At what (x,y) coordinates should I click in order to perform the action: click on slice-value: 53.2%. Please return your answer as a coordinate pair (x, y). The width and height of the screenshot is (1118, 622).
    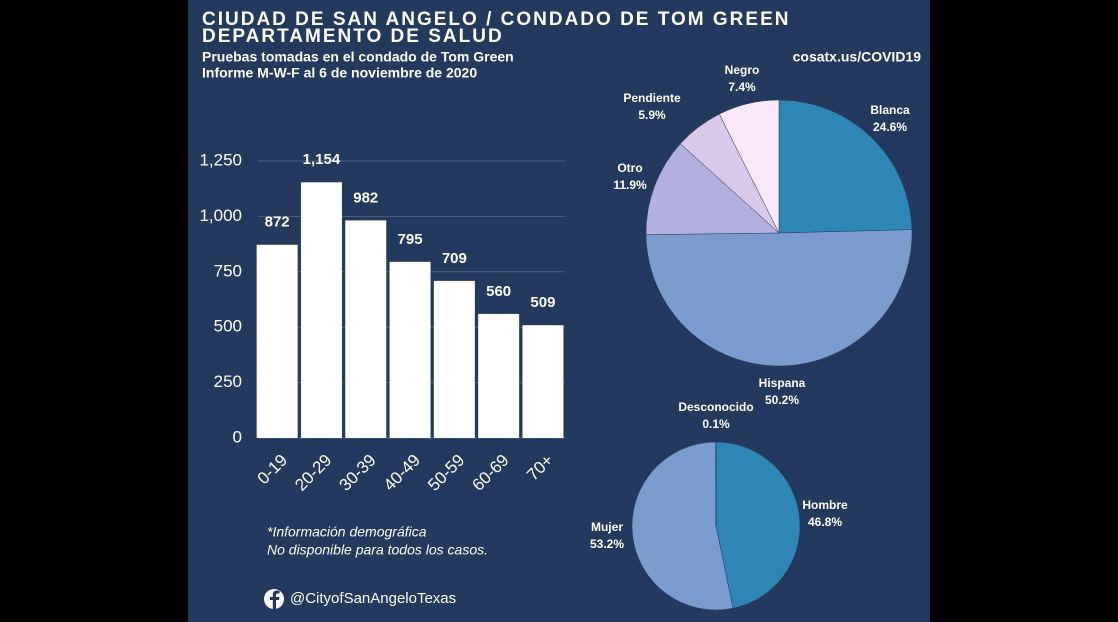
    Looking at the image, I should click on (607, 544).